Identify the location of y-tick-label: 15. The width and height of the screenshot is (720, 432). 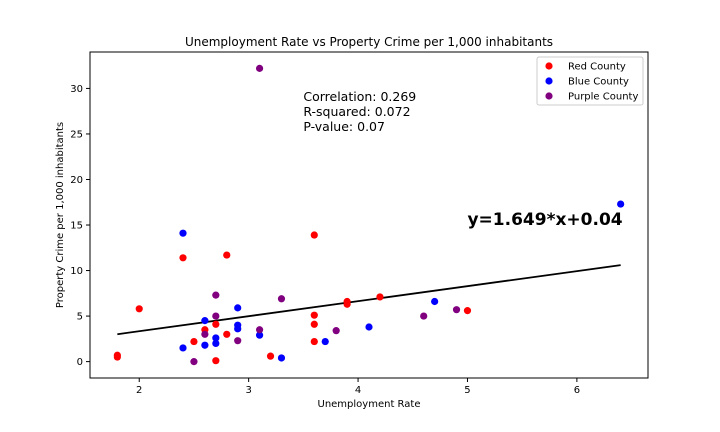
(76, 226).